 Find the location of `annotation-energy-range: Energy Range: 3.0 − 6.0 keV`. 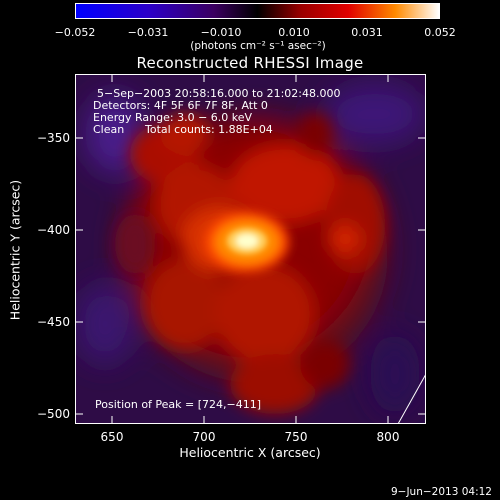

annotation-energy-range: Energy Range: 3.0 − 6.0 keV is located at coordinates (173, 117).